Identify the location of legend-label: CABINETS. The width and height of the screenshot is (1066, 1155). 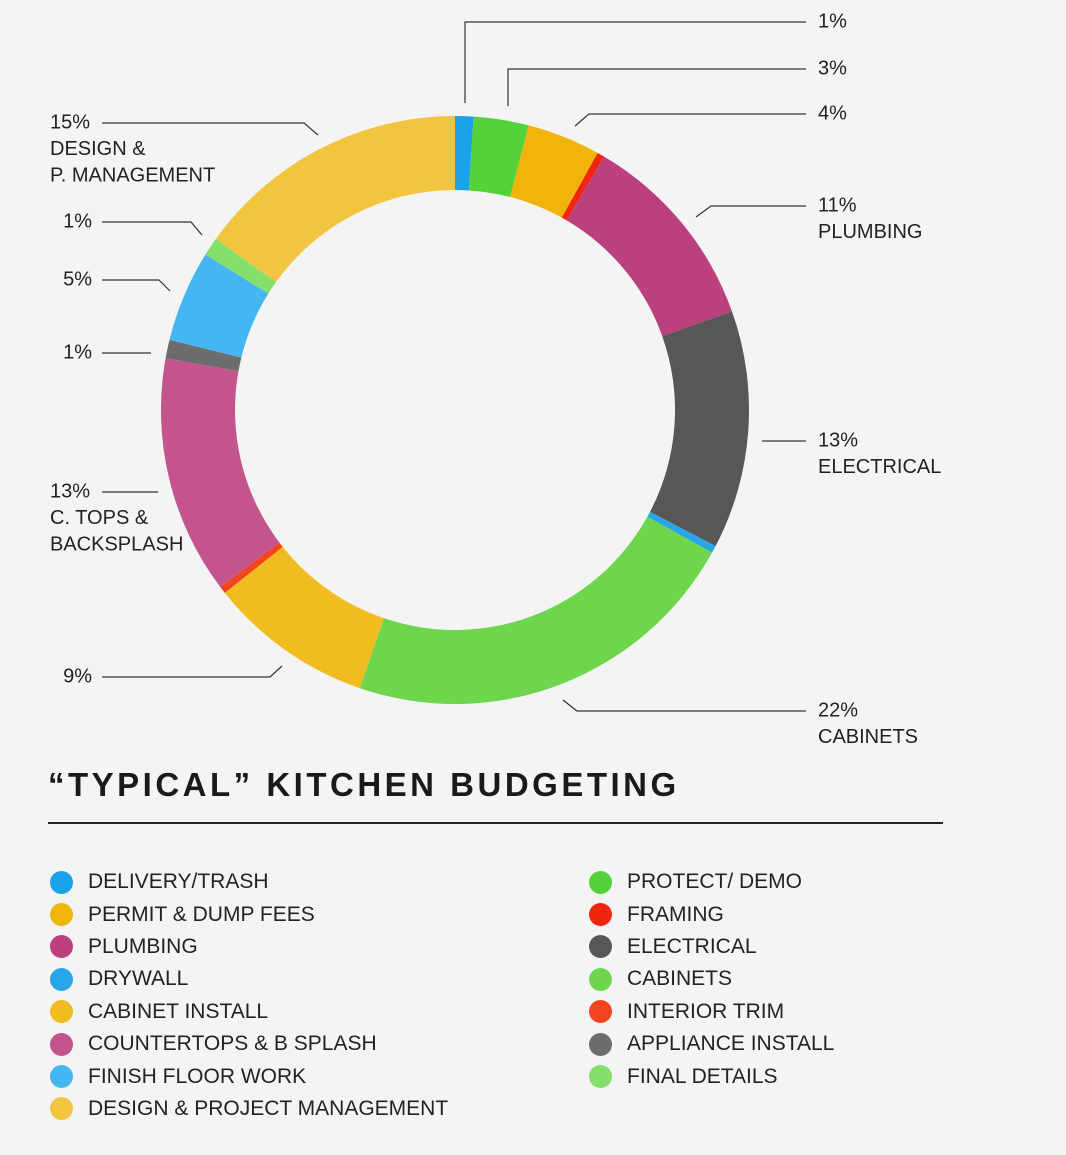
(680, 979).